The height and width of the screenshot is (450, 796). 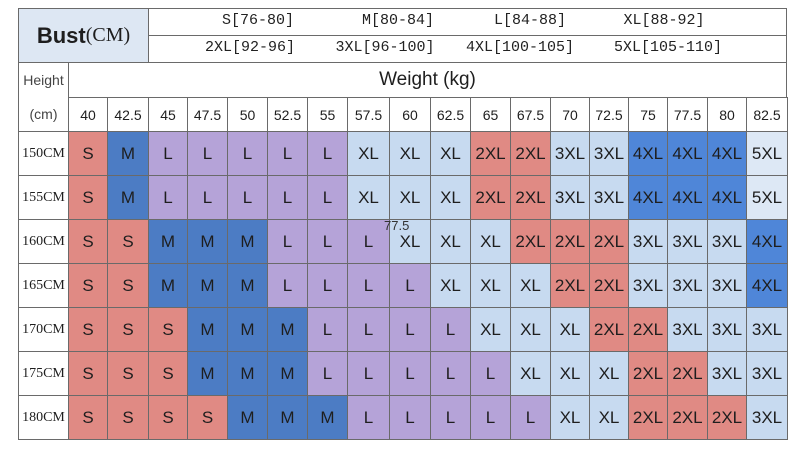 I want to click on weight-cell: 50, so click(x=247, y=114).